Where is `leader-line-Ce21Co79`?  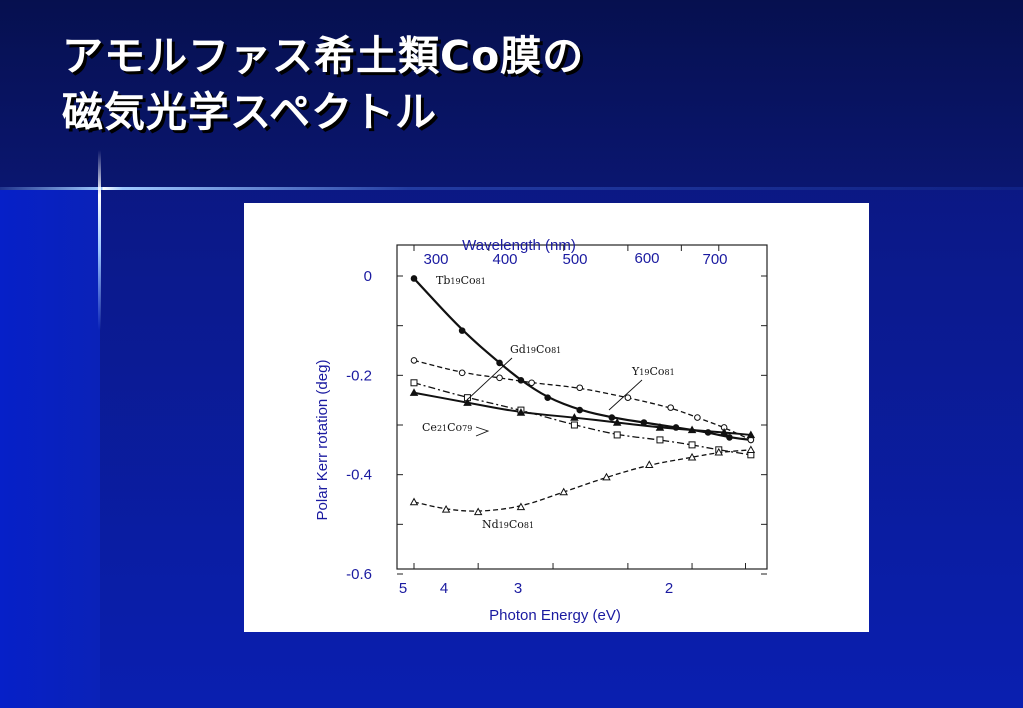
leader-line-Ce21Co79 is located at coordinates (482, 431).